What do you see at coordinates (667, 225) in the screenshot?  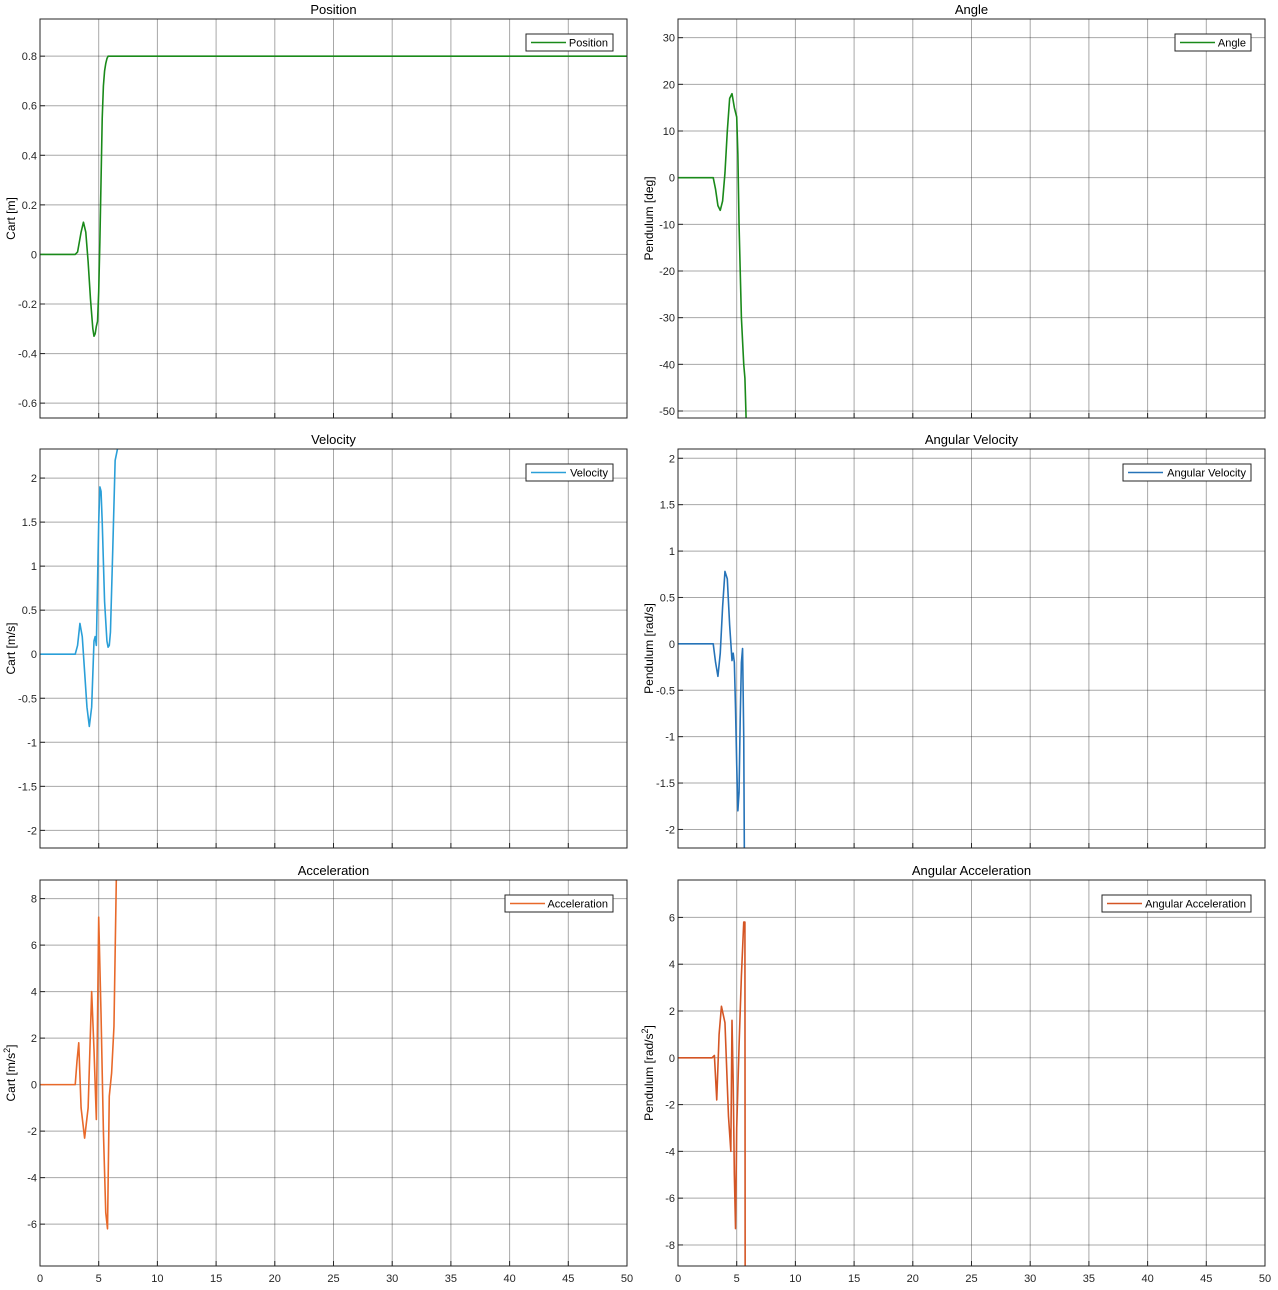 I see `y-tick-label: -10` at bounding box center [667, 225].